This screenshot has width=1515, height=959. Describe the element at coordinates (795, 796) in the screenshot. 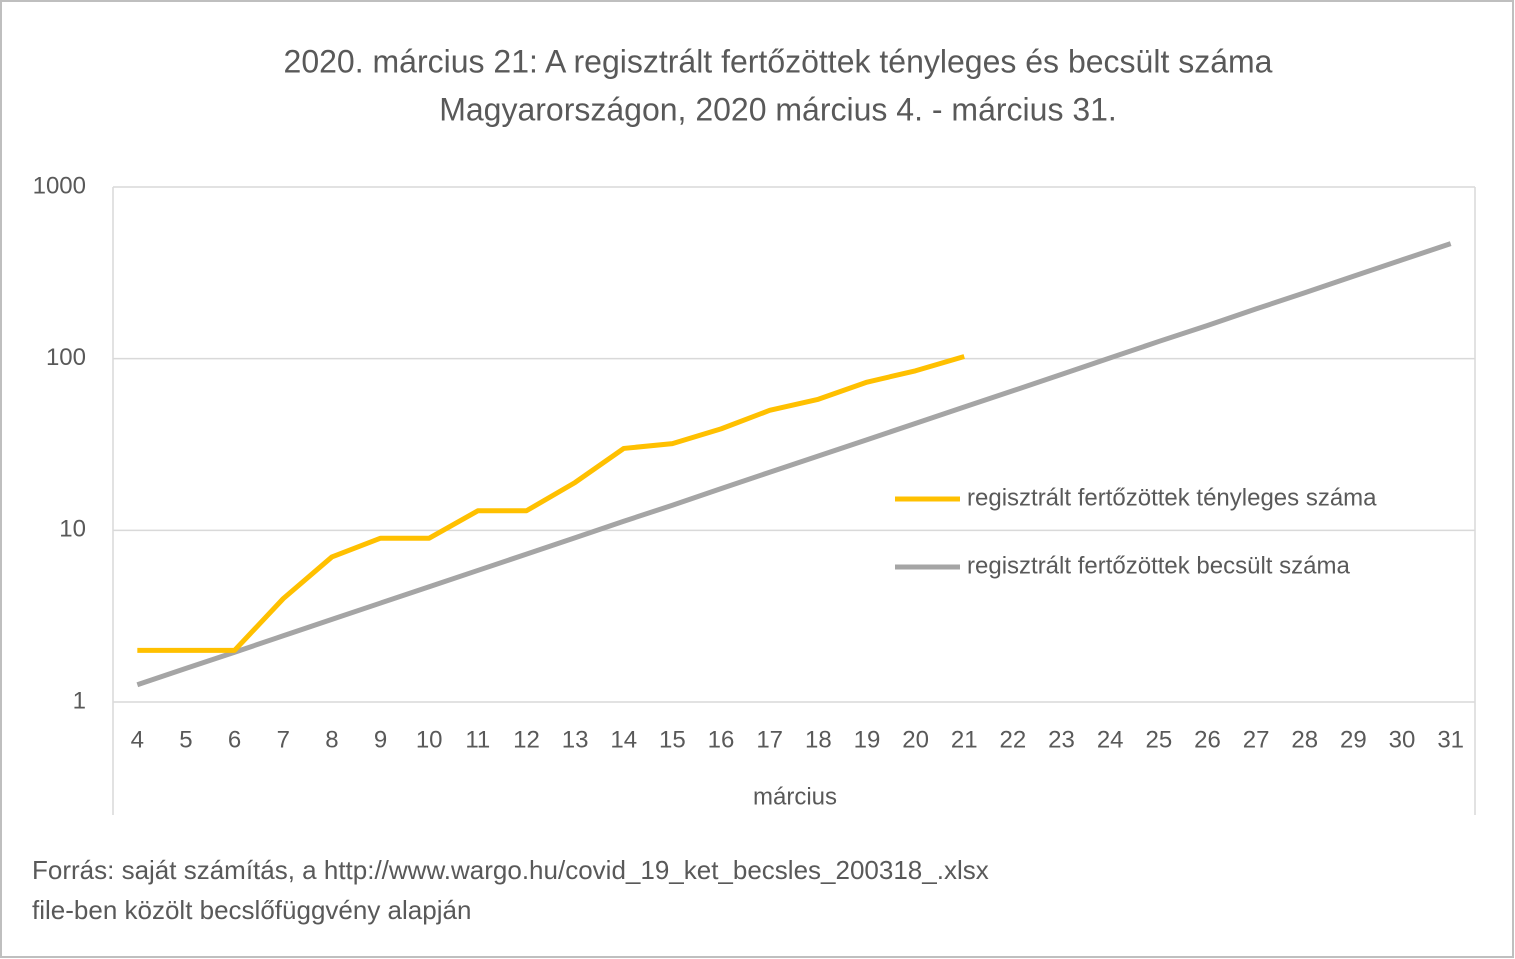

I see `x-axis-label: március` at that location.